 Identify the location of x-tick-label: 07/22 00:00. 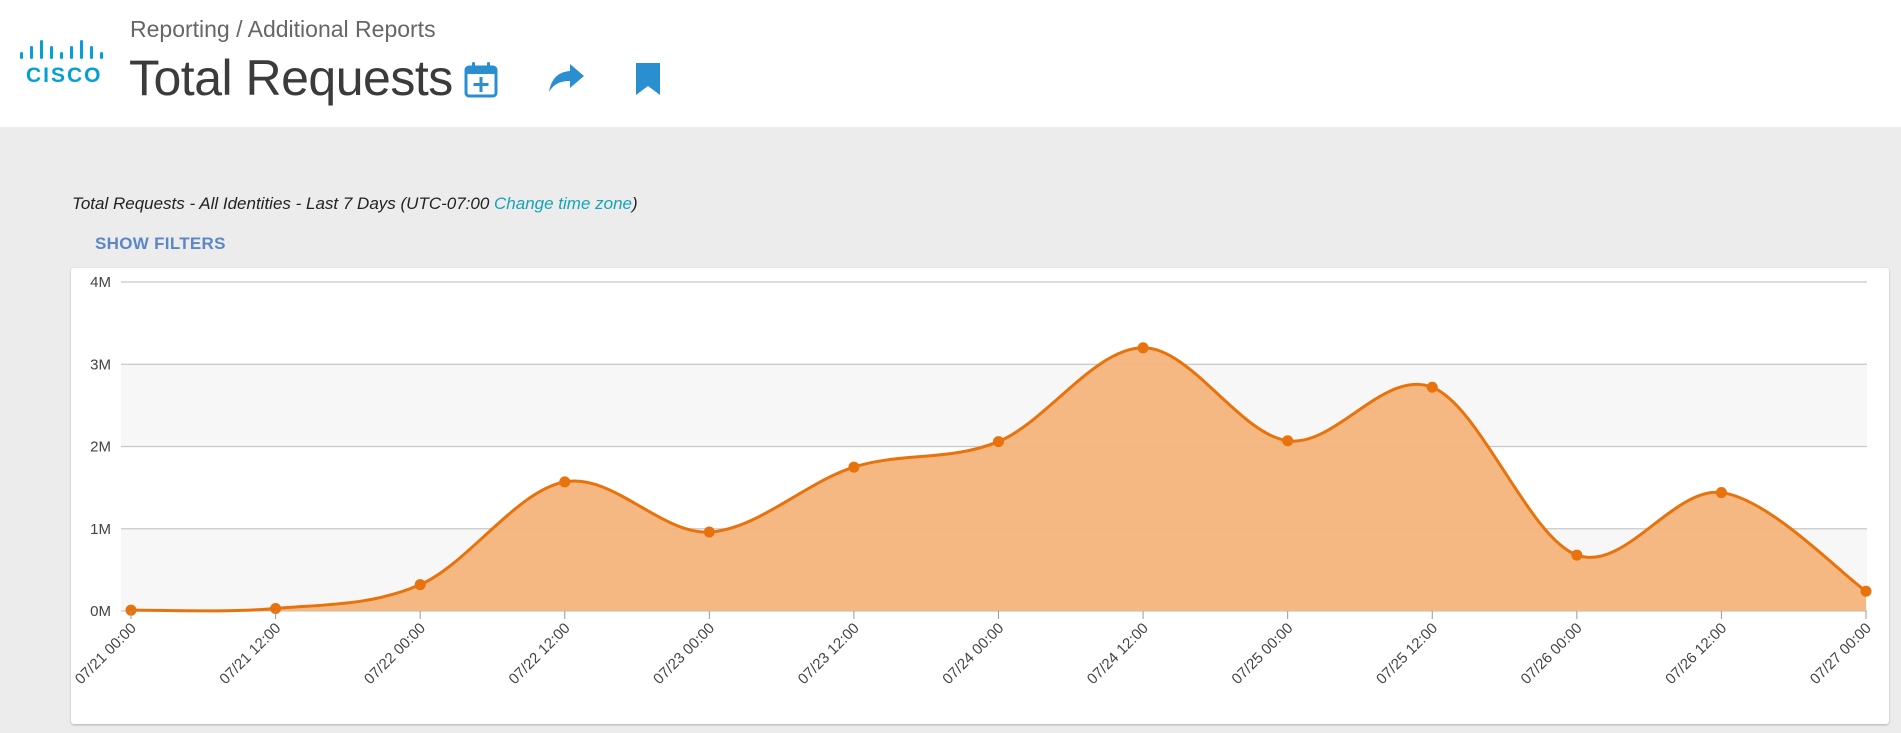
(395, 654).